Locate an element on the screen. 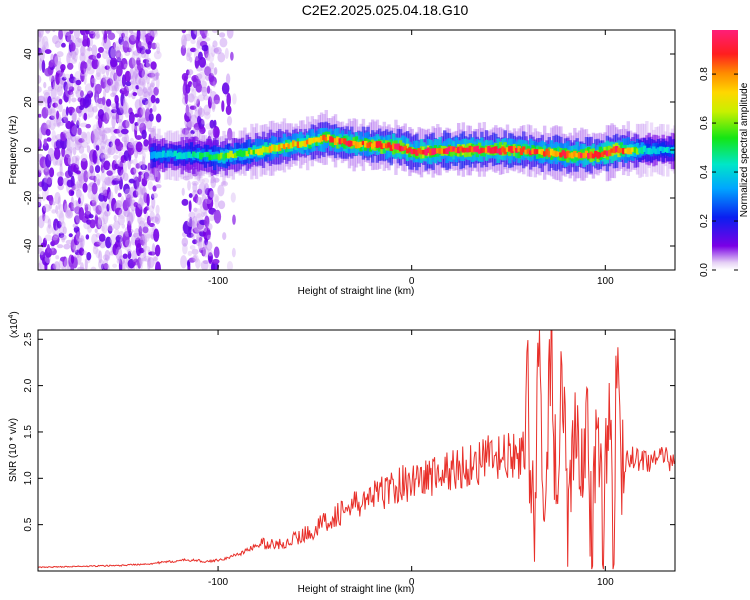 The width and height of the screenshot is (750, 600). snr-y-multiplier: (x104) is located at coordinates (14, 324).